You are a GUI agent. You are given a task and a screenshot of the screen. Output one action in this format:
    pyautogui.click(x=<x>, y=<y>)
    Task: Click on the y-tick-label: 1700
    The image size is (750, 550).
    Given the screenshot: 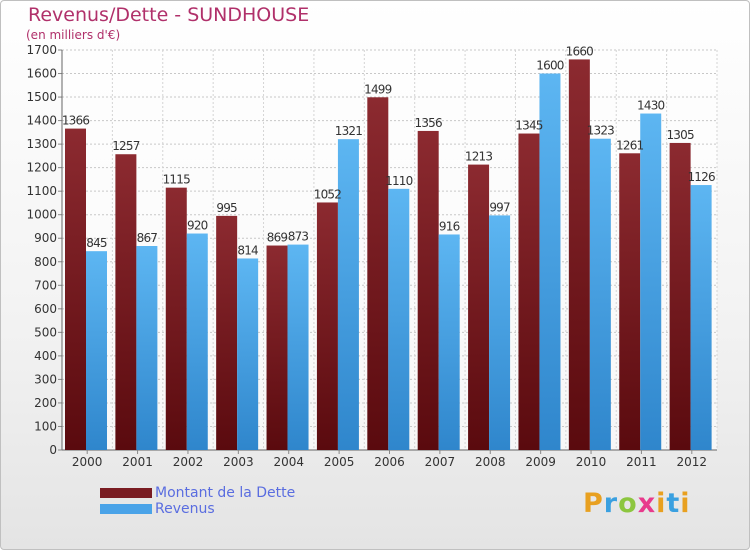 What is the action you would take?
    pyautogui.click(x=41, y=50)
    